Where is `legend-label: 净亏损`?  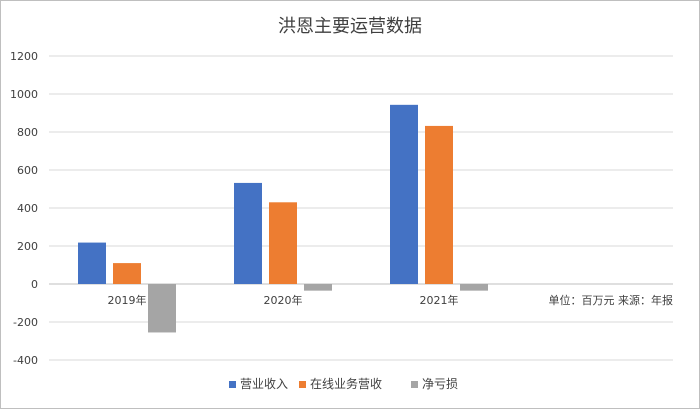
legend-label: 净亏损 is located at coordinates (440, 384).